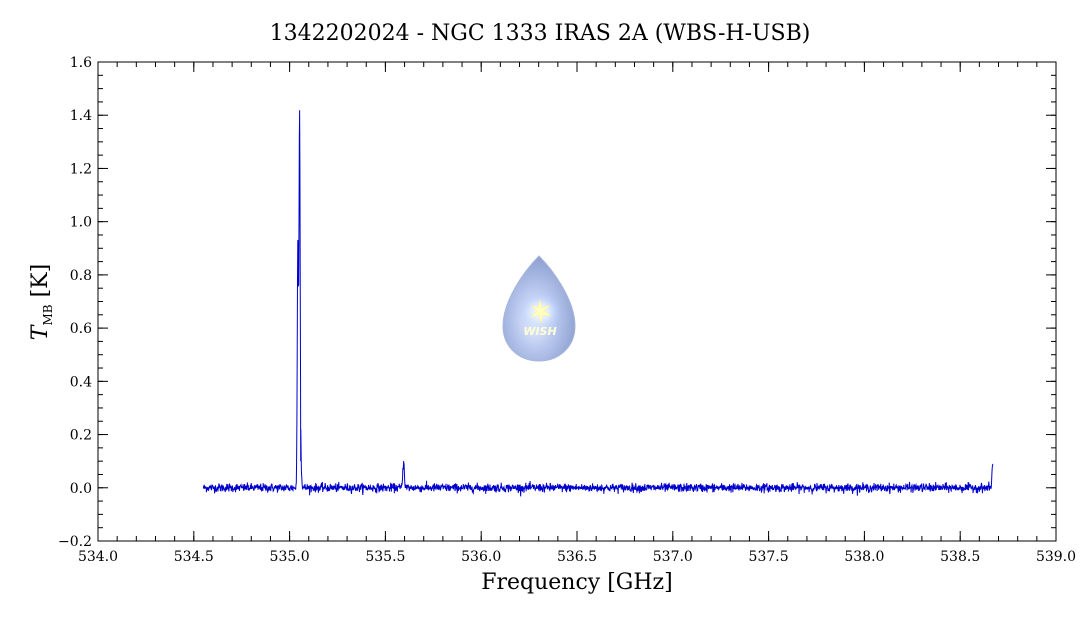 Image resolution: width=1080 pixels, height=618 pixels. What do you see at coordinates (385, 557) in the screenshot?
I see `x-tick-label: 535.5` at bounding box center [385, 557].